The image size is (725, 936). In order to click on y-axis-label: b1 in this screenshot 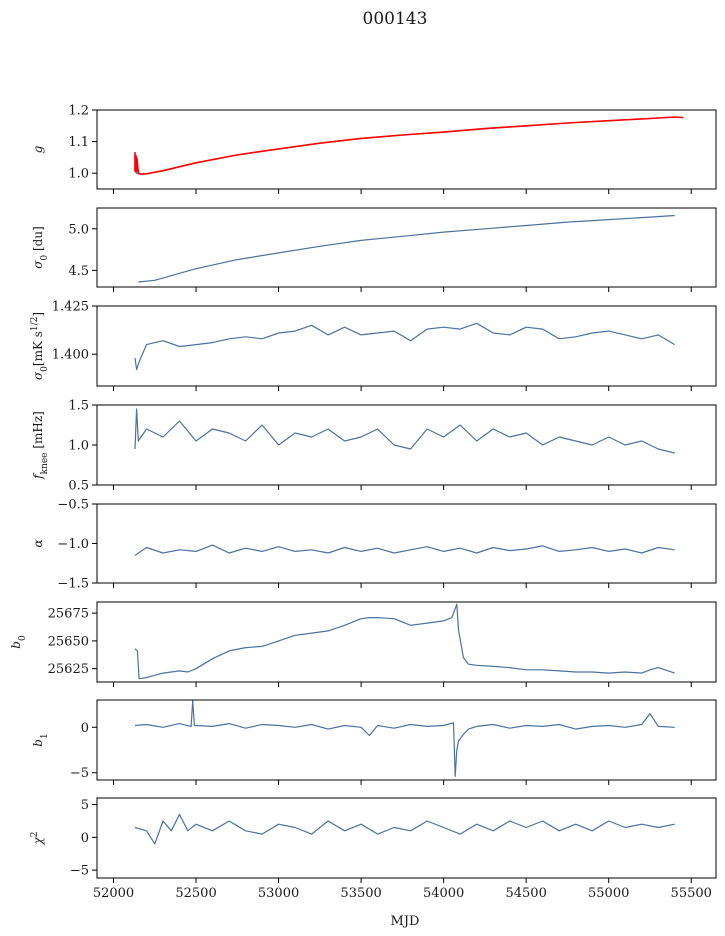, I will do `click(40, 739)`.